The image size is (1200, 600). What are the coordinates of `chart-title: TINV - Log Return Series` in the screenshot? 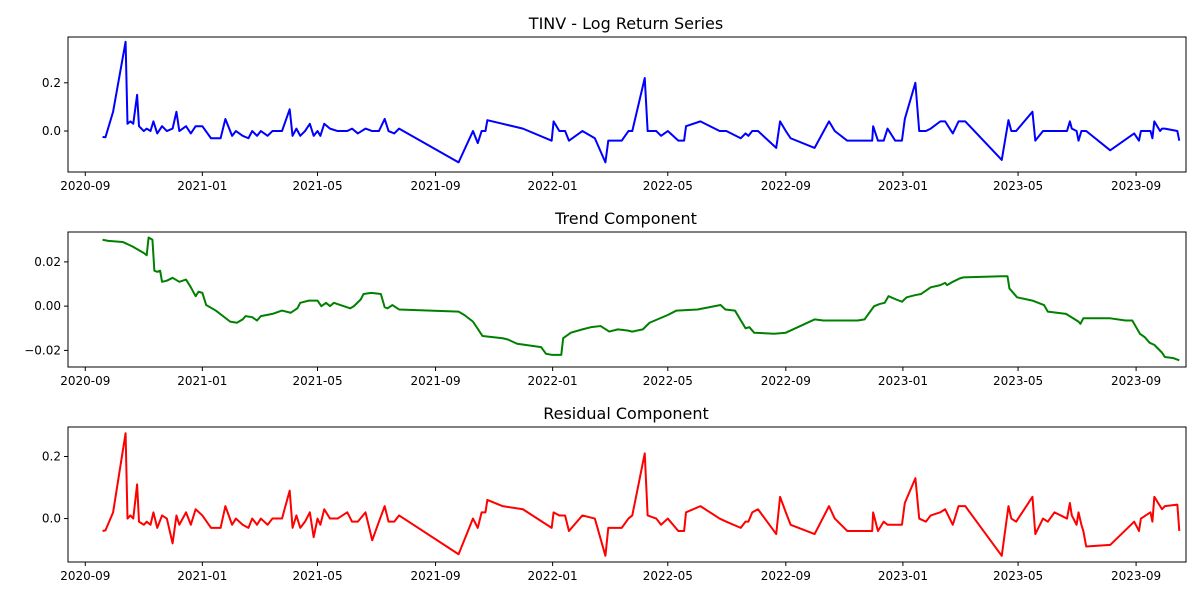 It's located at (625, 23).